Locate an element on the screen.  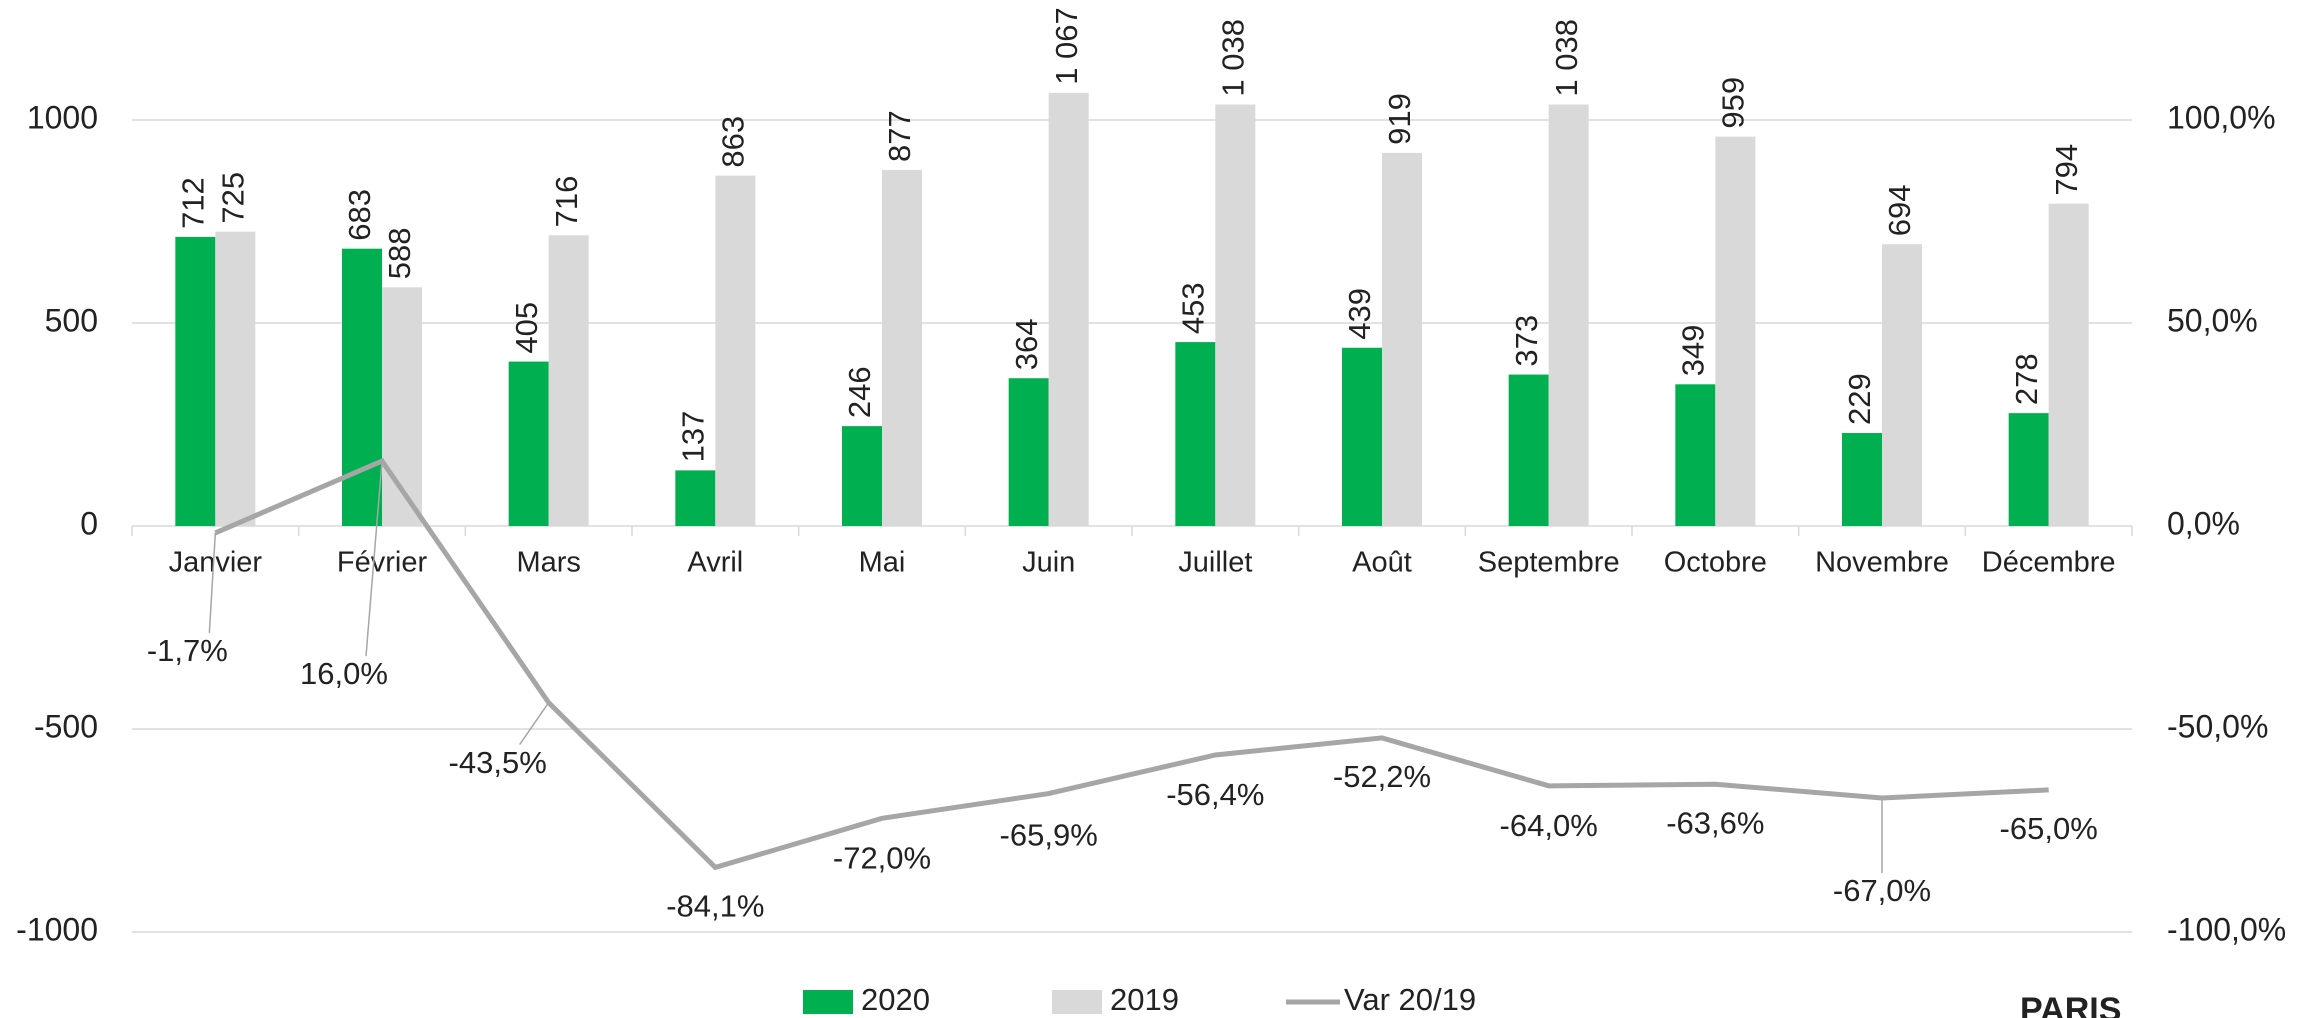
bar-value-label: 683 is located at coordinates (359, 215).